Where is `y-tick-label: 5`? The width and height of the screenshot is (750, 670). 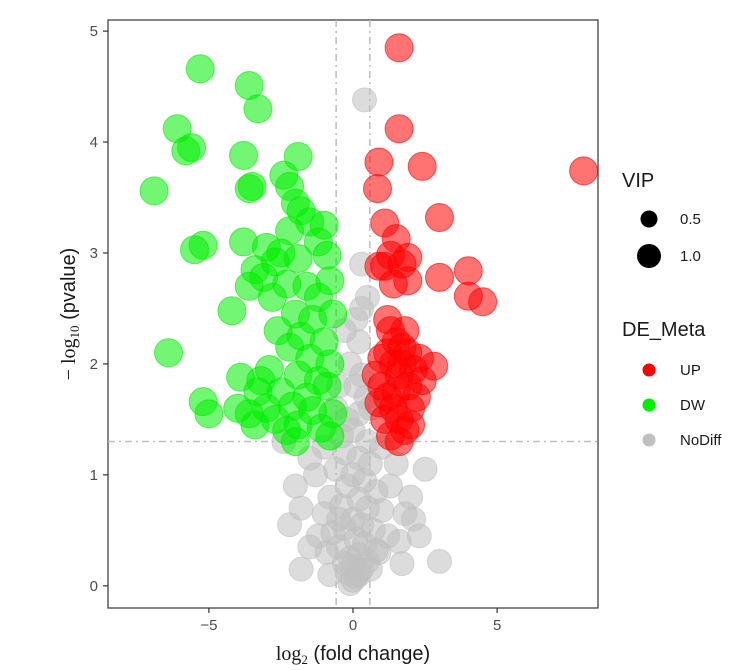
y-tick-label: 5 is located at coordinates (94, 31).